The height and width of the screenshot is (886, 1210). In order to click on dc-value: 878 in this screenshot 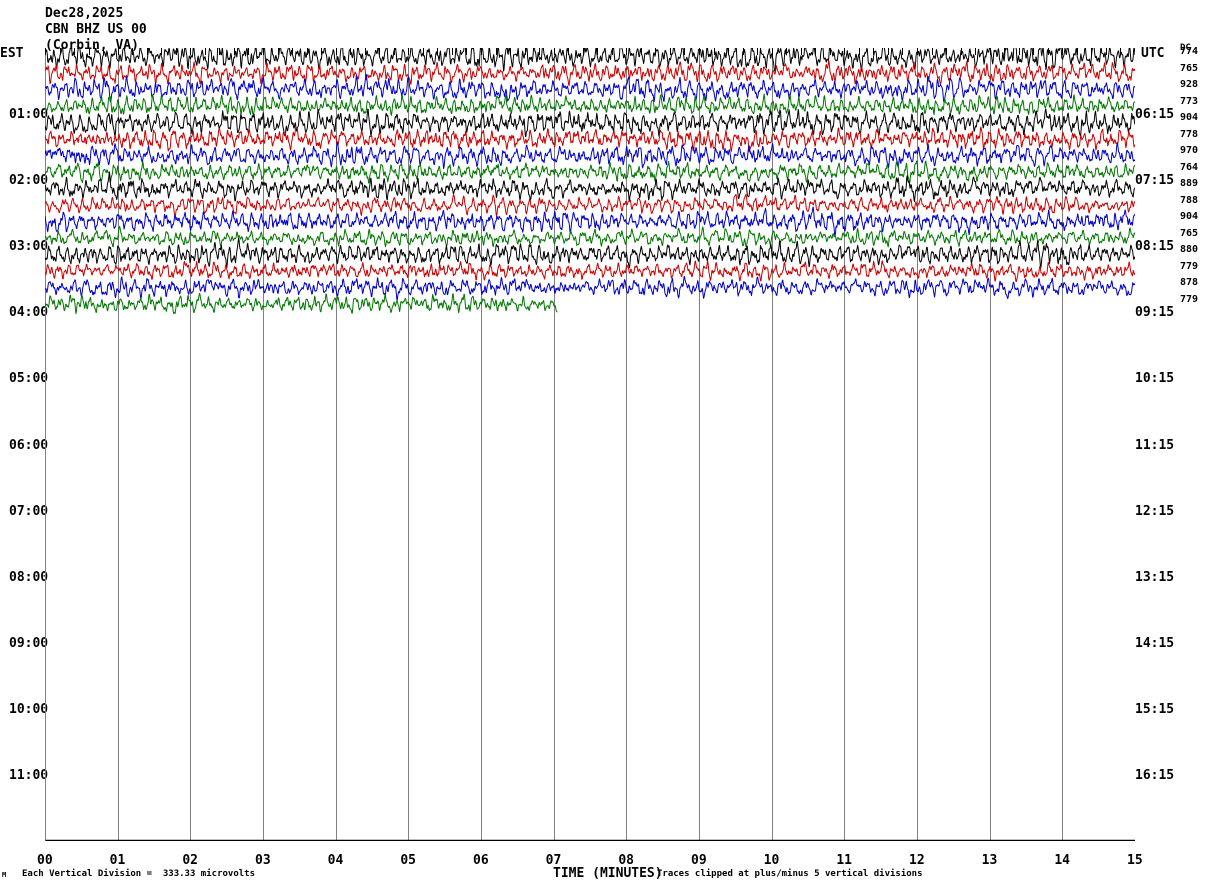, I will do `click(1189, 283)`.